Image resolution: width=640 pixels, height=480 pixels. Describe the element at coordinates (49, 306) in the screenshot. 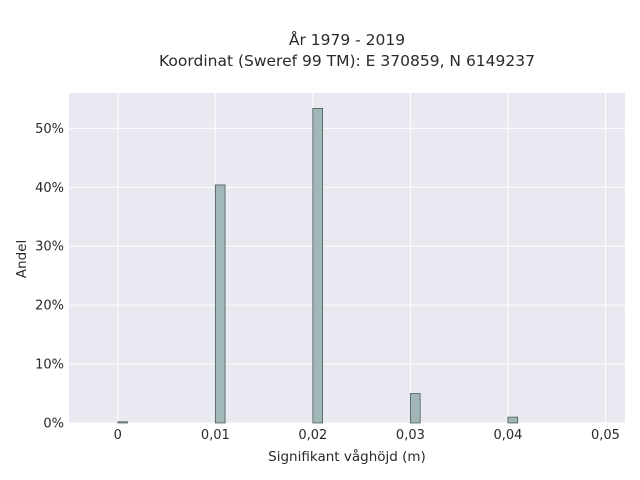

I see `y-tick-label: 20%` at that location.